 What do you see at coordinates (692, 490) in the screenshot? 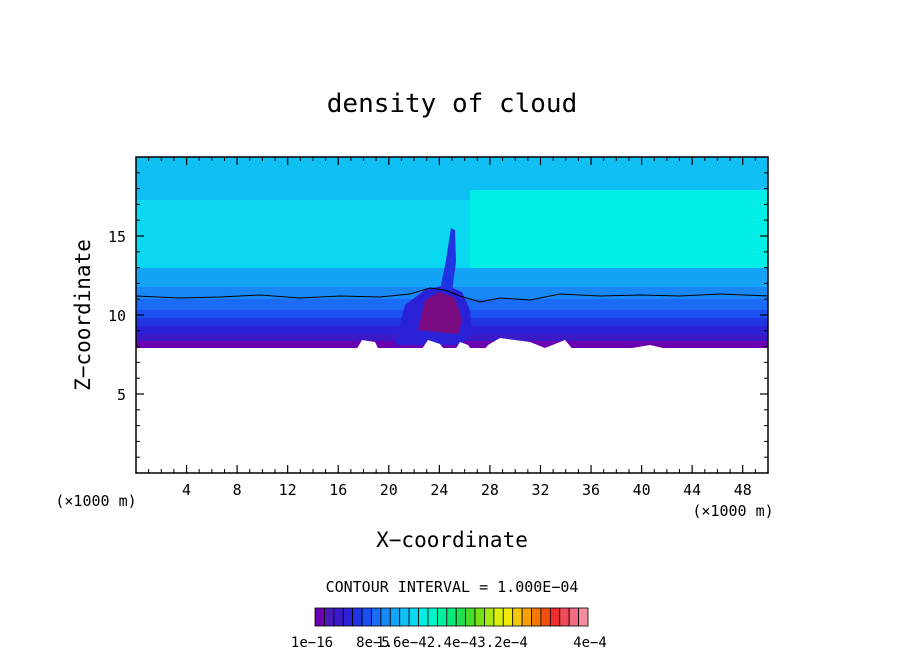
I see `x-tick-label: 44` at bounding box center [692, 490].